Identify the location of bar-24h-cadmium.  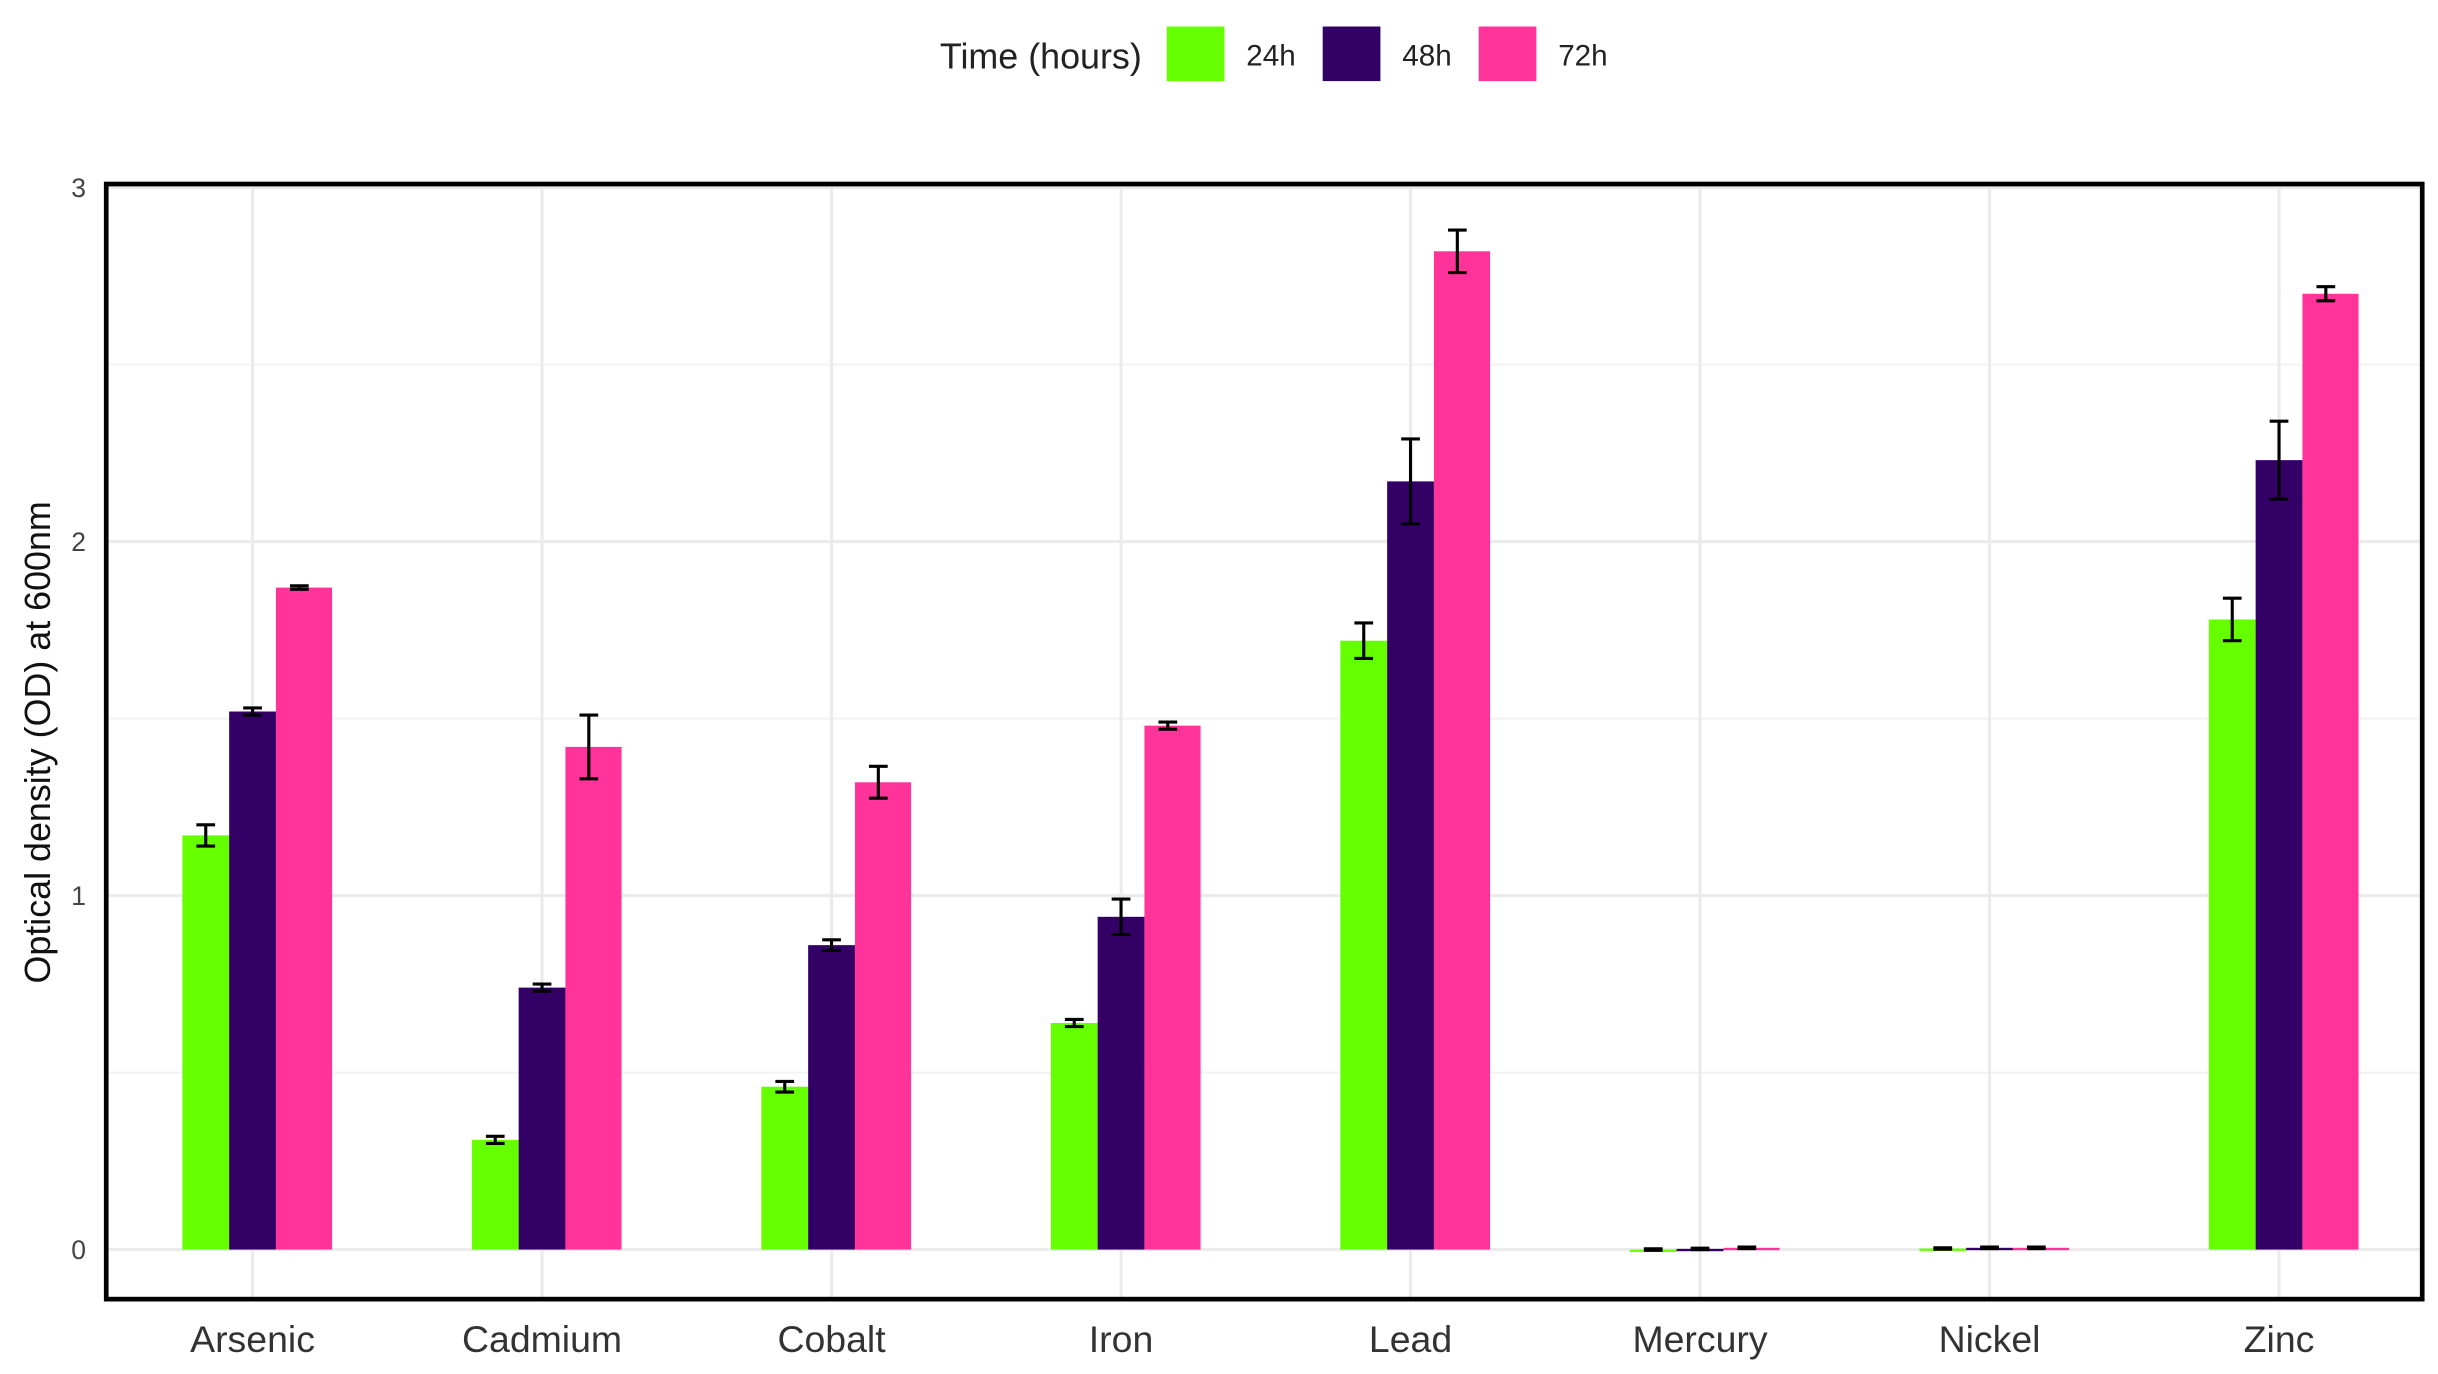
(495, 1194).